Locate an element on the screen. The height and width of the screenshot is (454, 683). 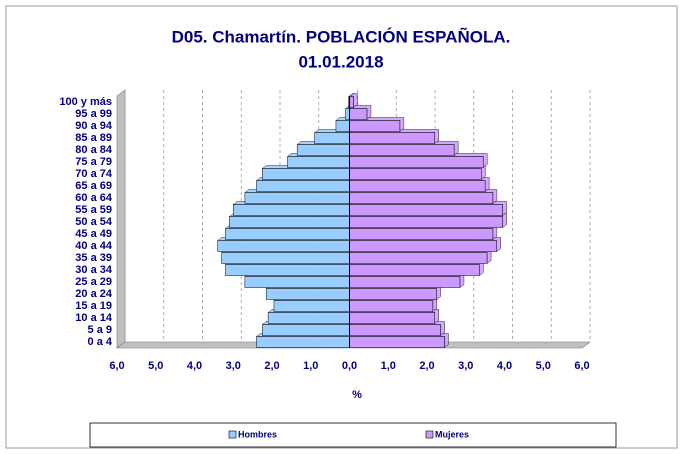
chart-subtitle: 01.01.2018 is located at coordinates (340, 61).